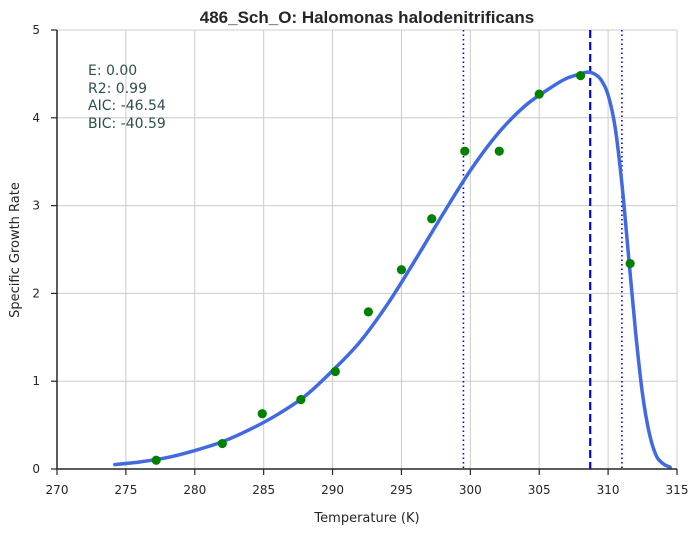 The height and width of the screenshot is (533, 698). Describe the element at coordinates (263, 490) in the screenshot. I see `x-tick-label: 285` at that location.